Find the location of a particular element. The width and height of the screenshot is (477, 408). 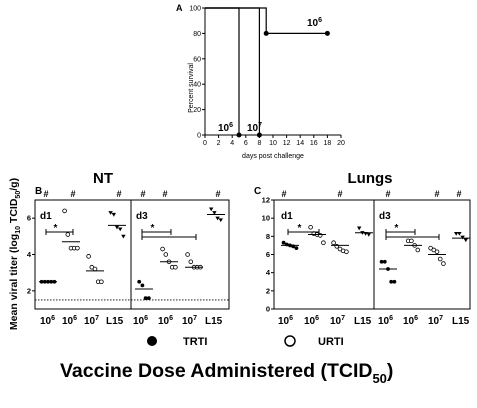

y-tick-label: 0 is located at coordinates (268, 309).